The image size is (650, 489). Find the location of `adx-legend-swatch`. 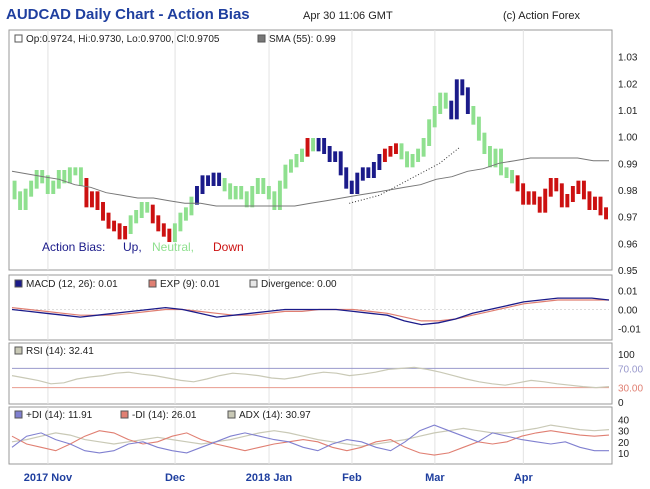

adx-legend-swatch is located at coordinates (231, 414).